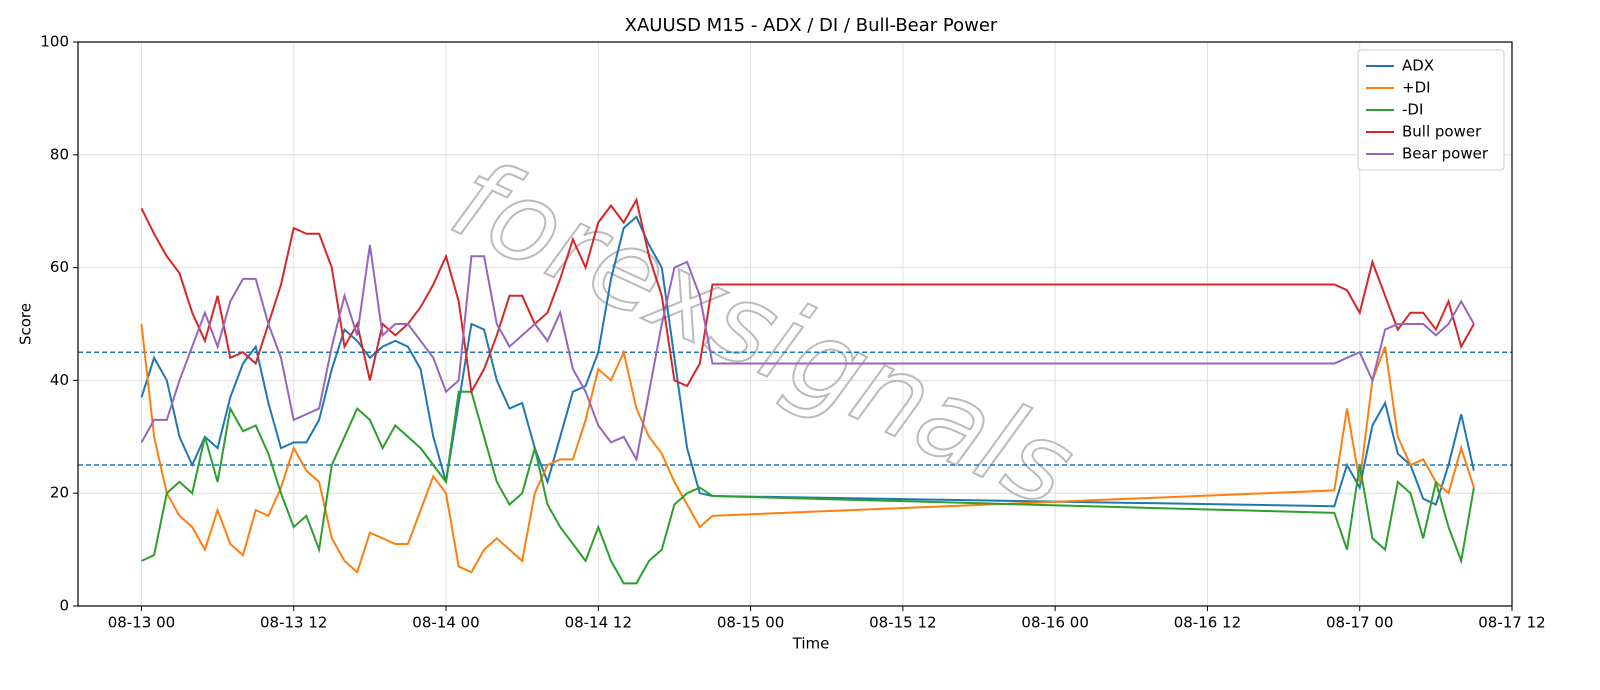 Image resolution: width=1600 pixels, height=690 pixels. Describe the element at coordinates (1431, 110) in the screenshot. I see `legend-box` at that location.